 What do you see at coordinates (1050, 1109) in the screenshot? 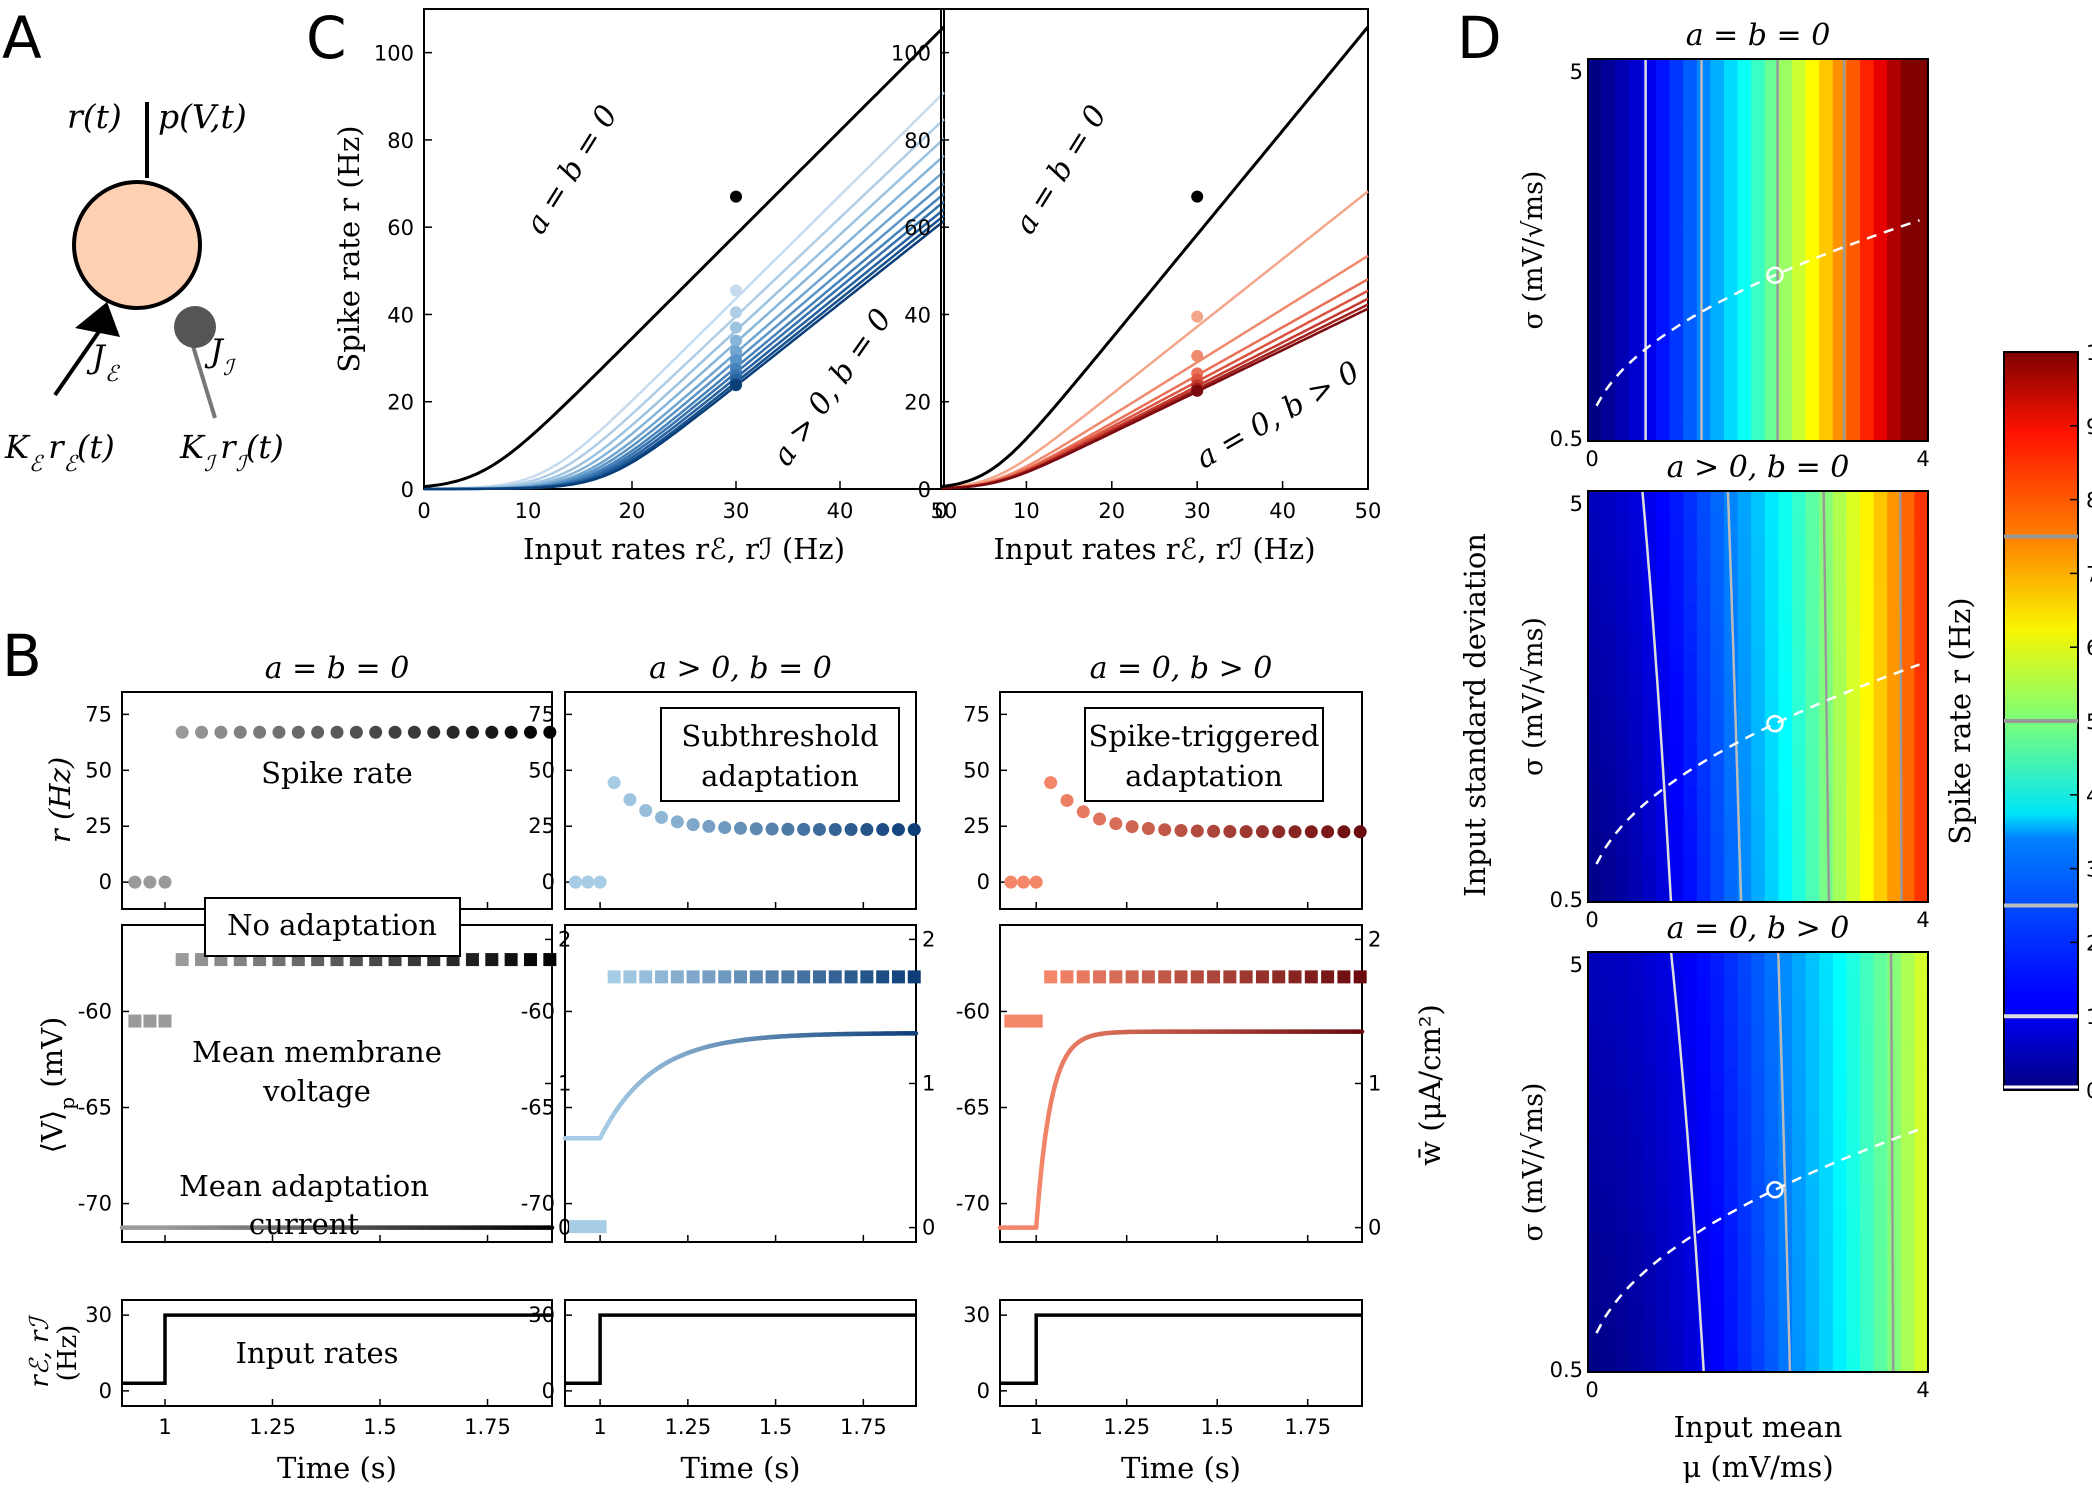
I see `adaptation-line` at bounding box center [1050, 1109].